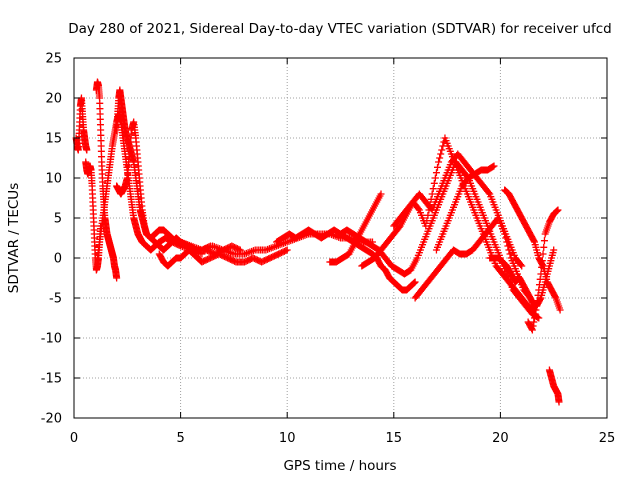 This screenshot has width=640, height=480. I want to click on y-tick-label: 15, so click(53, 139).